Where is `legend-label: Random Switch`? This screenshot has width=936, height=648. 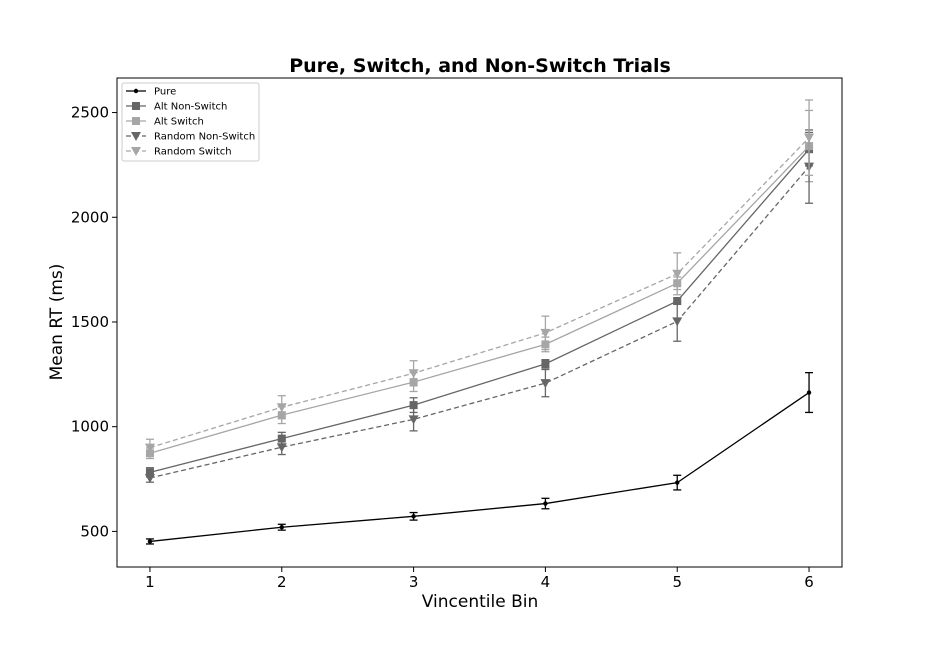
legend-label: Random Switch is located at coordinates (193, 152).